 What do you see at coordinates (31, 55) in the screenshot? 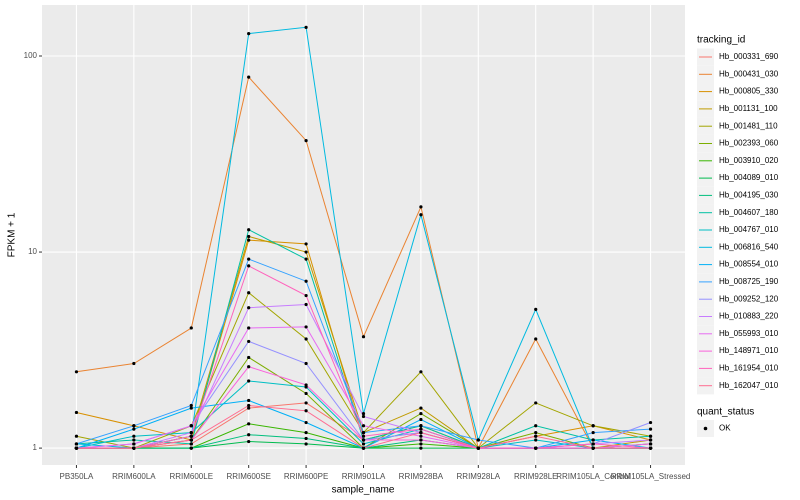
I see `y-tick-label: 100` at bounding box center [31, 55].